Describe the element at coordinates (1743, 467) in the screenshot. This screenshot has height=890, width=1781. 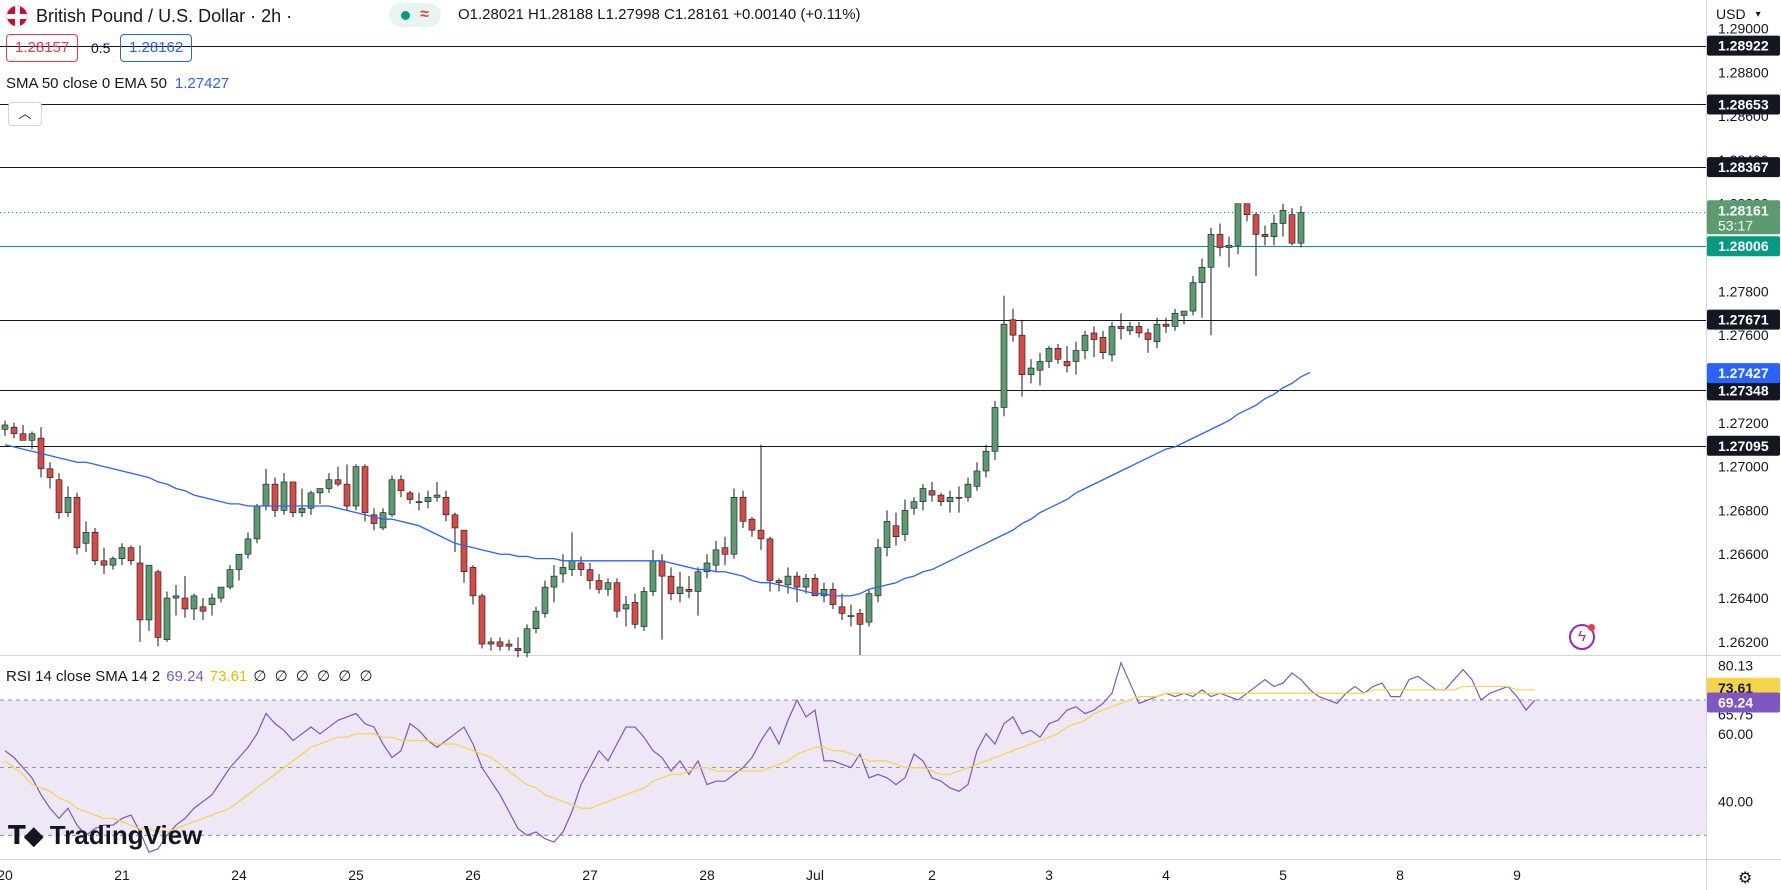
I see `price-tick-label: 1.27000` at that location.